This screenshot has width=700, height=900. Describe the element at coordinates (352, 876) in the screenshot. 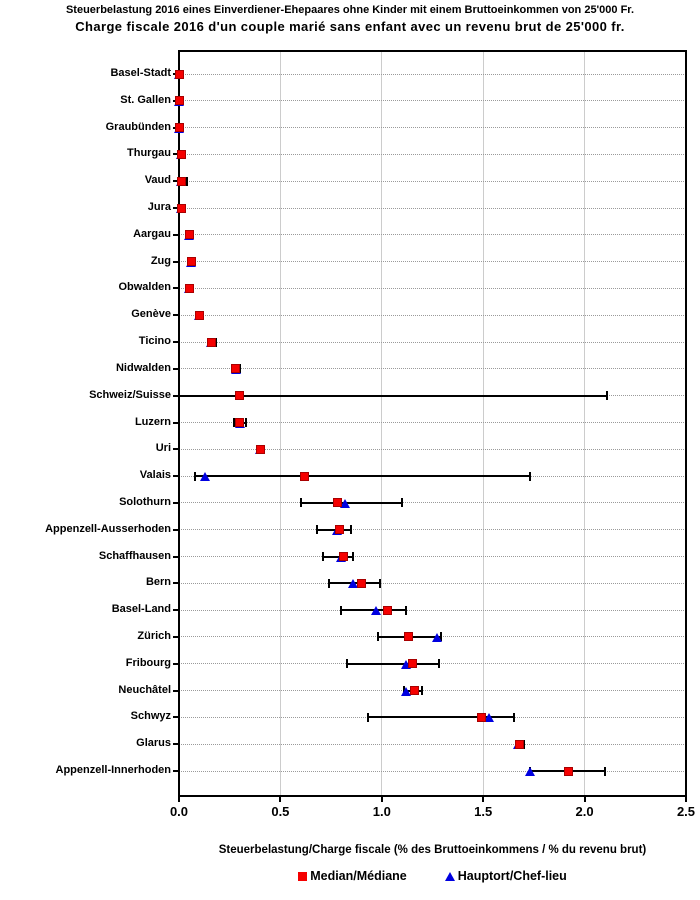

I see `legend-item: Median/Médiane` at that location.